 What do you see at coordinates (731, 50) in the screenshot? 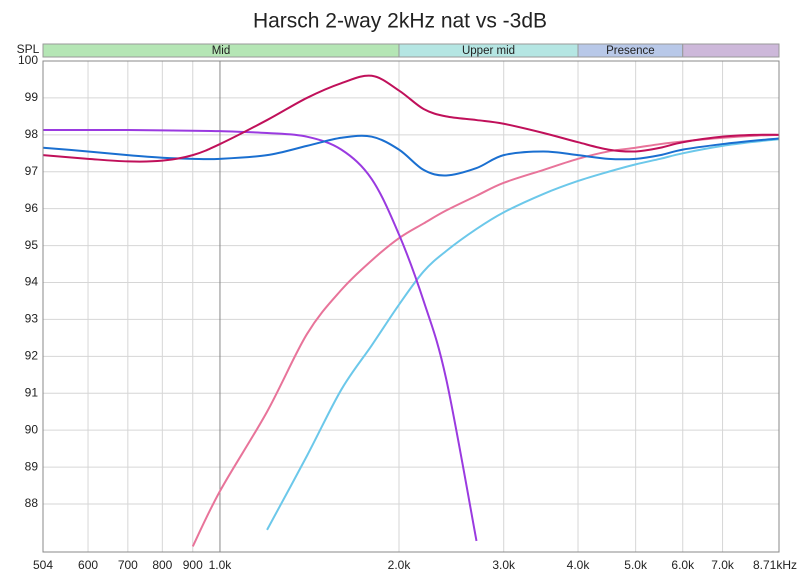
I see `band` at bounding box center [731, 50].